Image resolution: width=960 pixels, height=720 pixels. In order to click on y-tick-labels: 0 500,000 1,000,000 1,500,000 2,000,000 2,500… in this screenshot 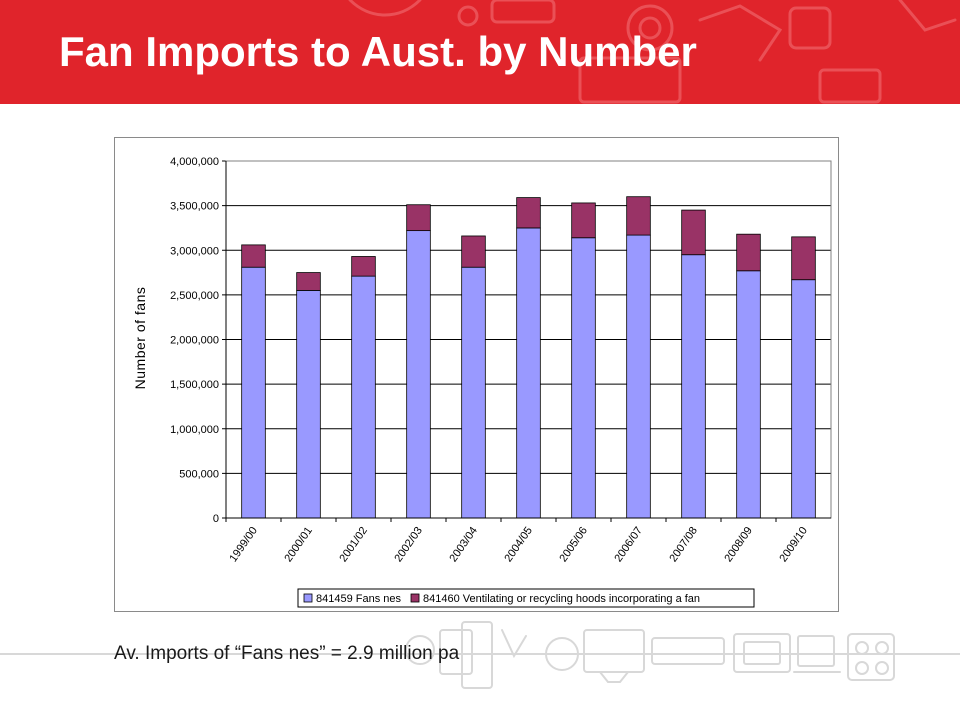, I will do `click(194, 340)`.